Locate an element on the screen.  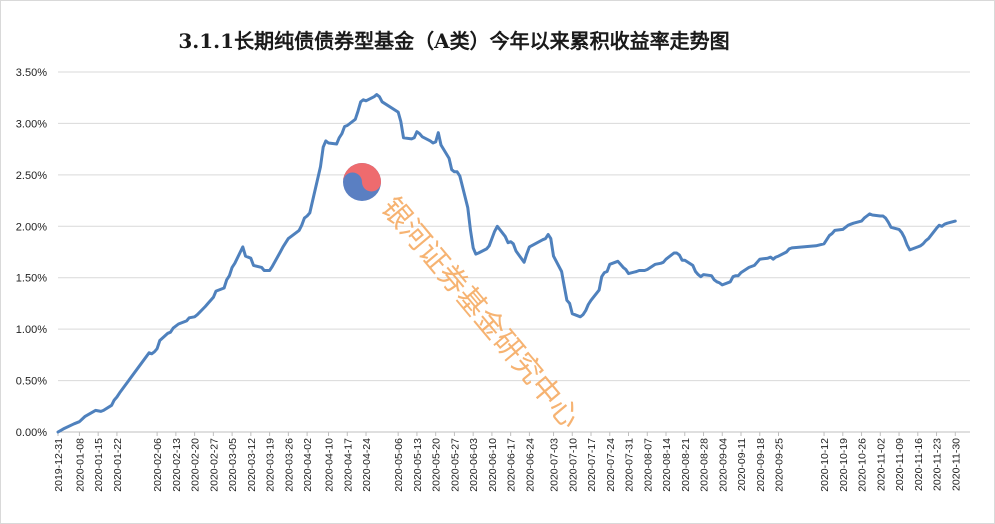
x-tick-label: 2020-03-26 is located at coordinates (289, 465).